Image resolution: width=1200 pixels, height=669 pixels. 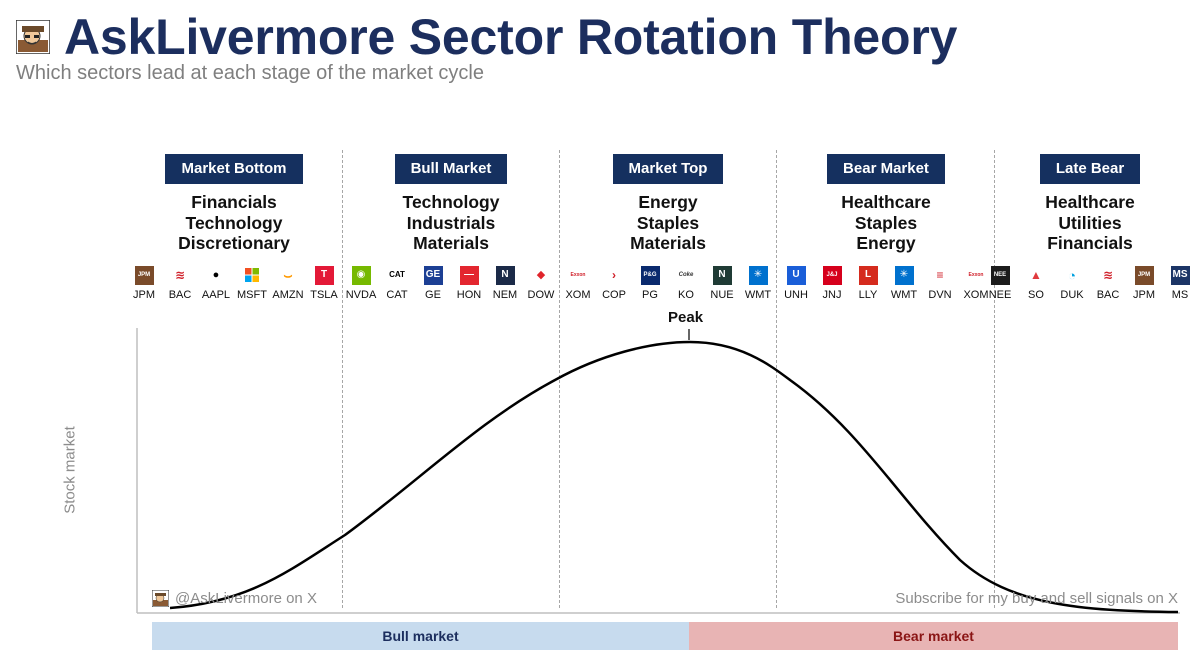 What do you see at coordinates (324, 294) in the screenshot?
I see `ticker-symbol: TSLA` at bounding box center [324, 294].